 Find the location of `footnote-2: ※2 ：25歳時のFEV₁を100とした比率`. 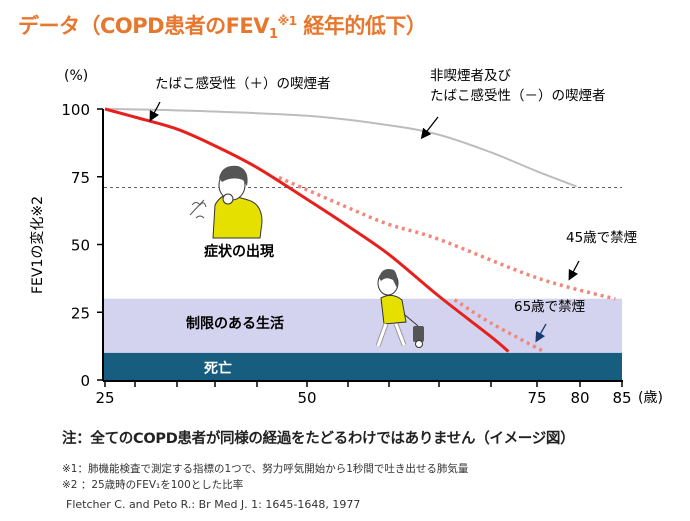

footnote-2: ※2 ：25歳時のFEV₁を100とした比率 is located at coordinates (153, 485).